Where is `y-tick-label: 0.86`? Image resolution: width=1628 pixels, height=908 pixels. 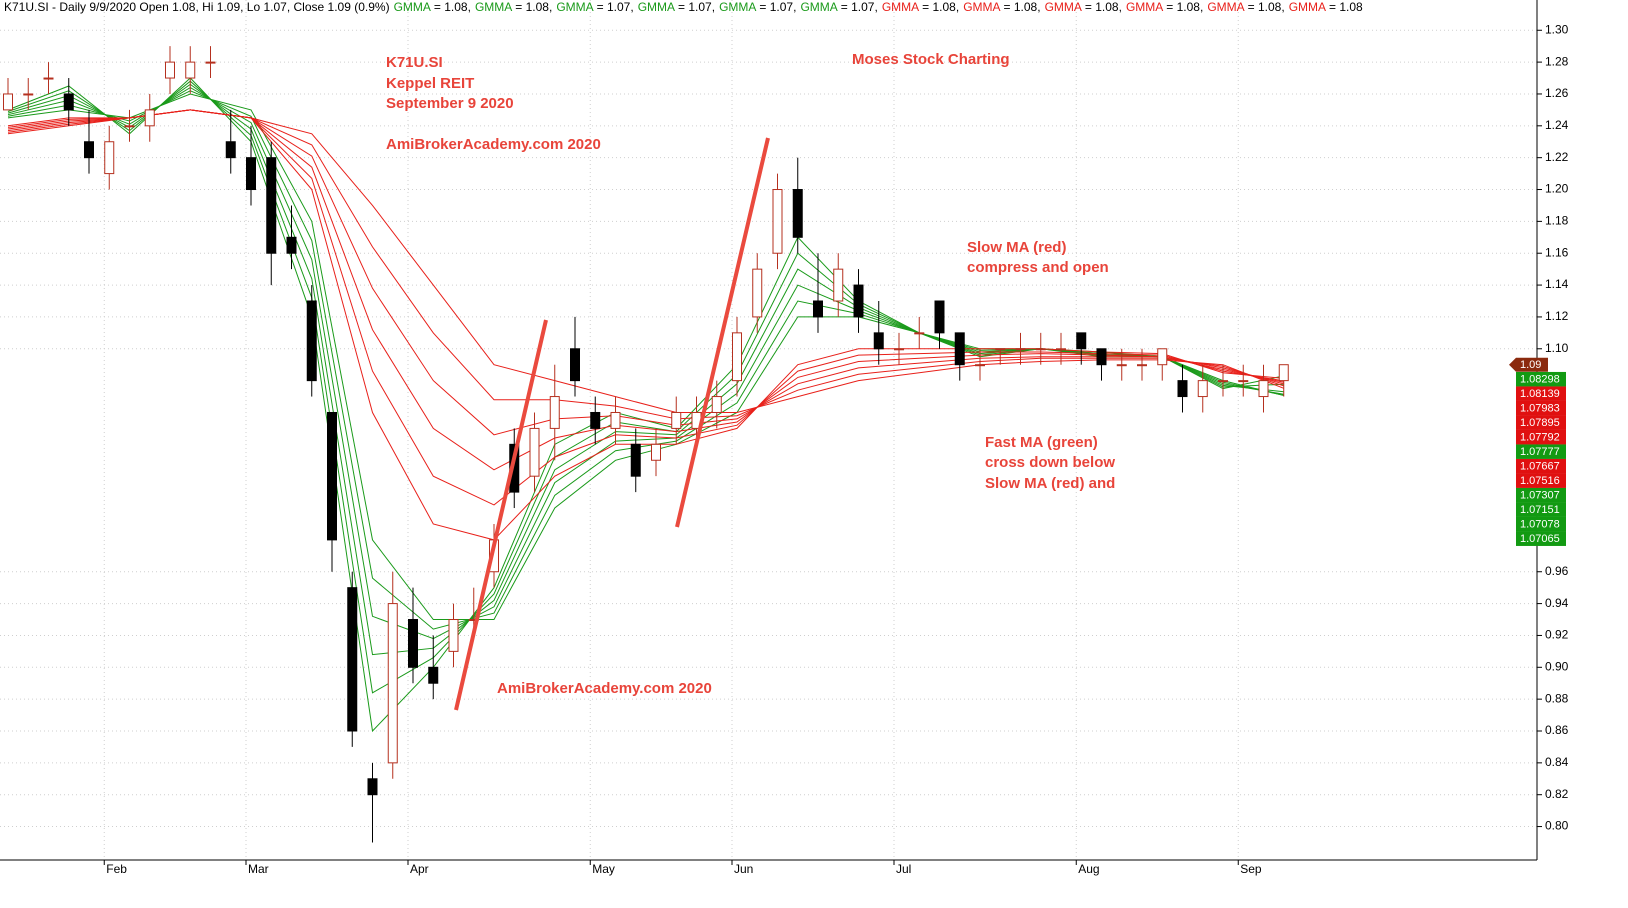
y-tick-label: 0.86 is located at coordinates (1557, 730).